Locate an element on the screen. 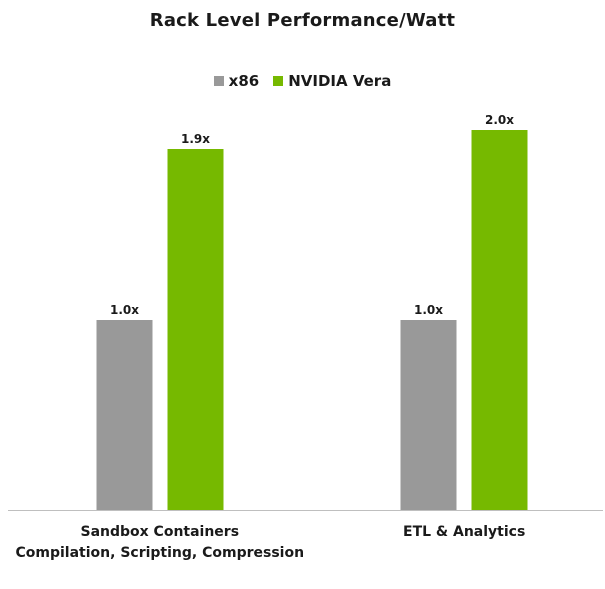 Image resolution: width=605 pixels, height=589 pixels. legend-swatch-nvidia-vera is located at coordinates (278, 81).